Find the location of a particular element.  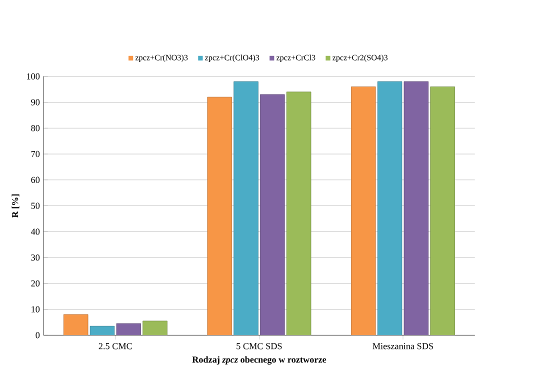

x-tick-label: 5 CMC SDS is located at coordinates (259, 346).